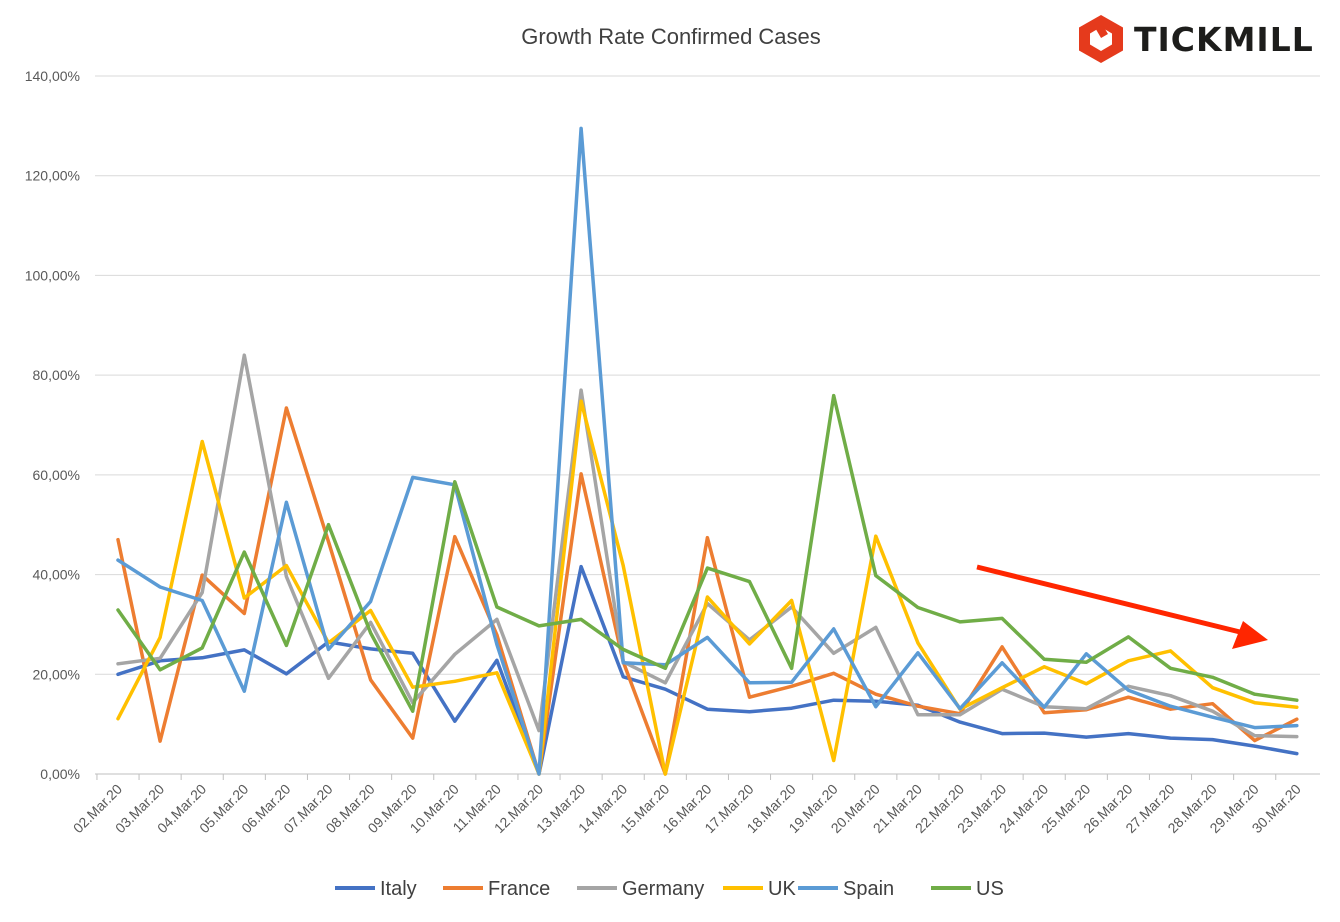  I want to click on trend-arrow-head, so click(1250, 635).